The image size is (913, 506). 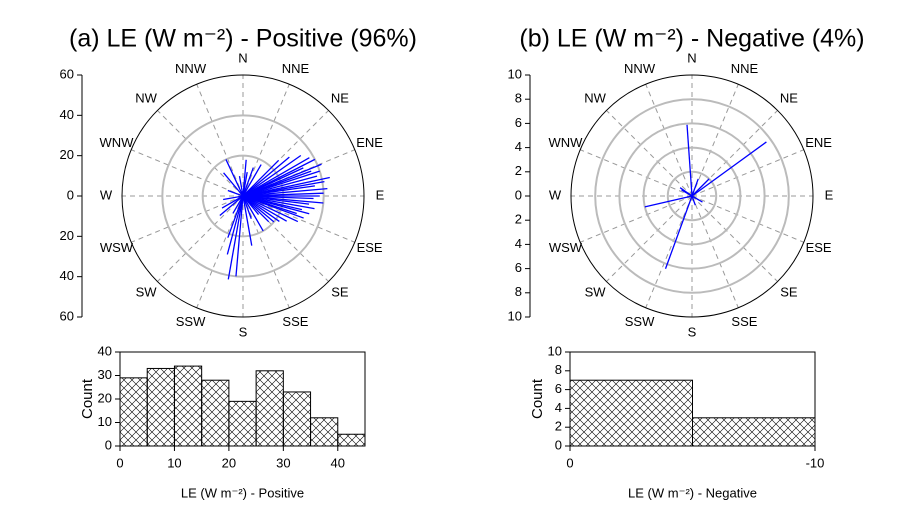 I want to click on x-tick-label: -10, so click(x=815, y=462).